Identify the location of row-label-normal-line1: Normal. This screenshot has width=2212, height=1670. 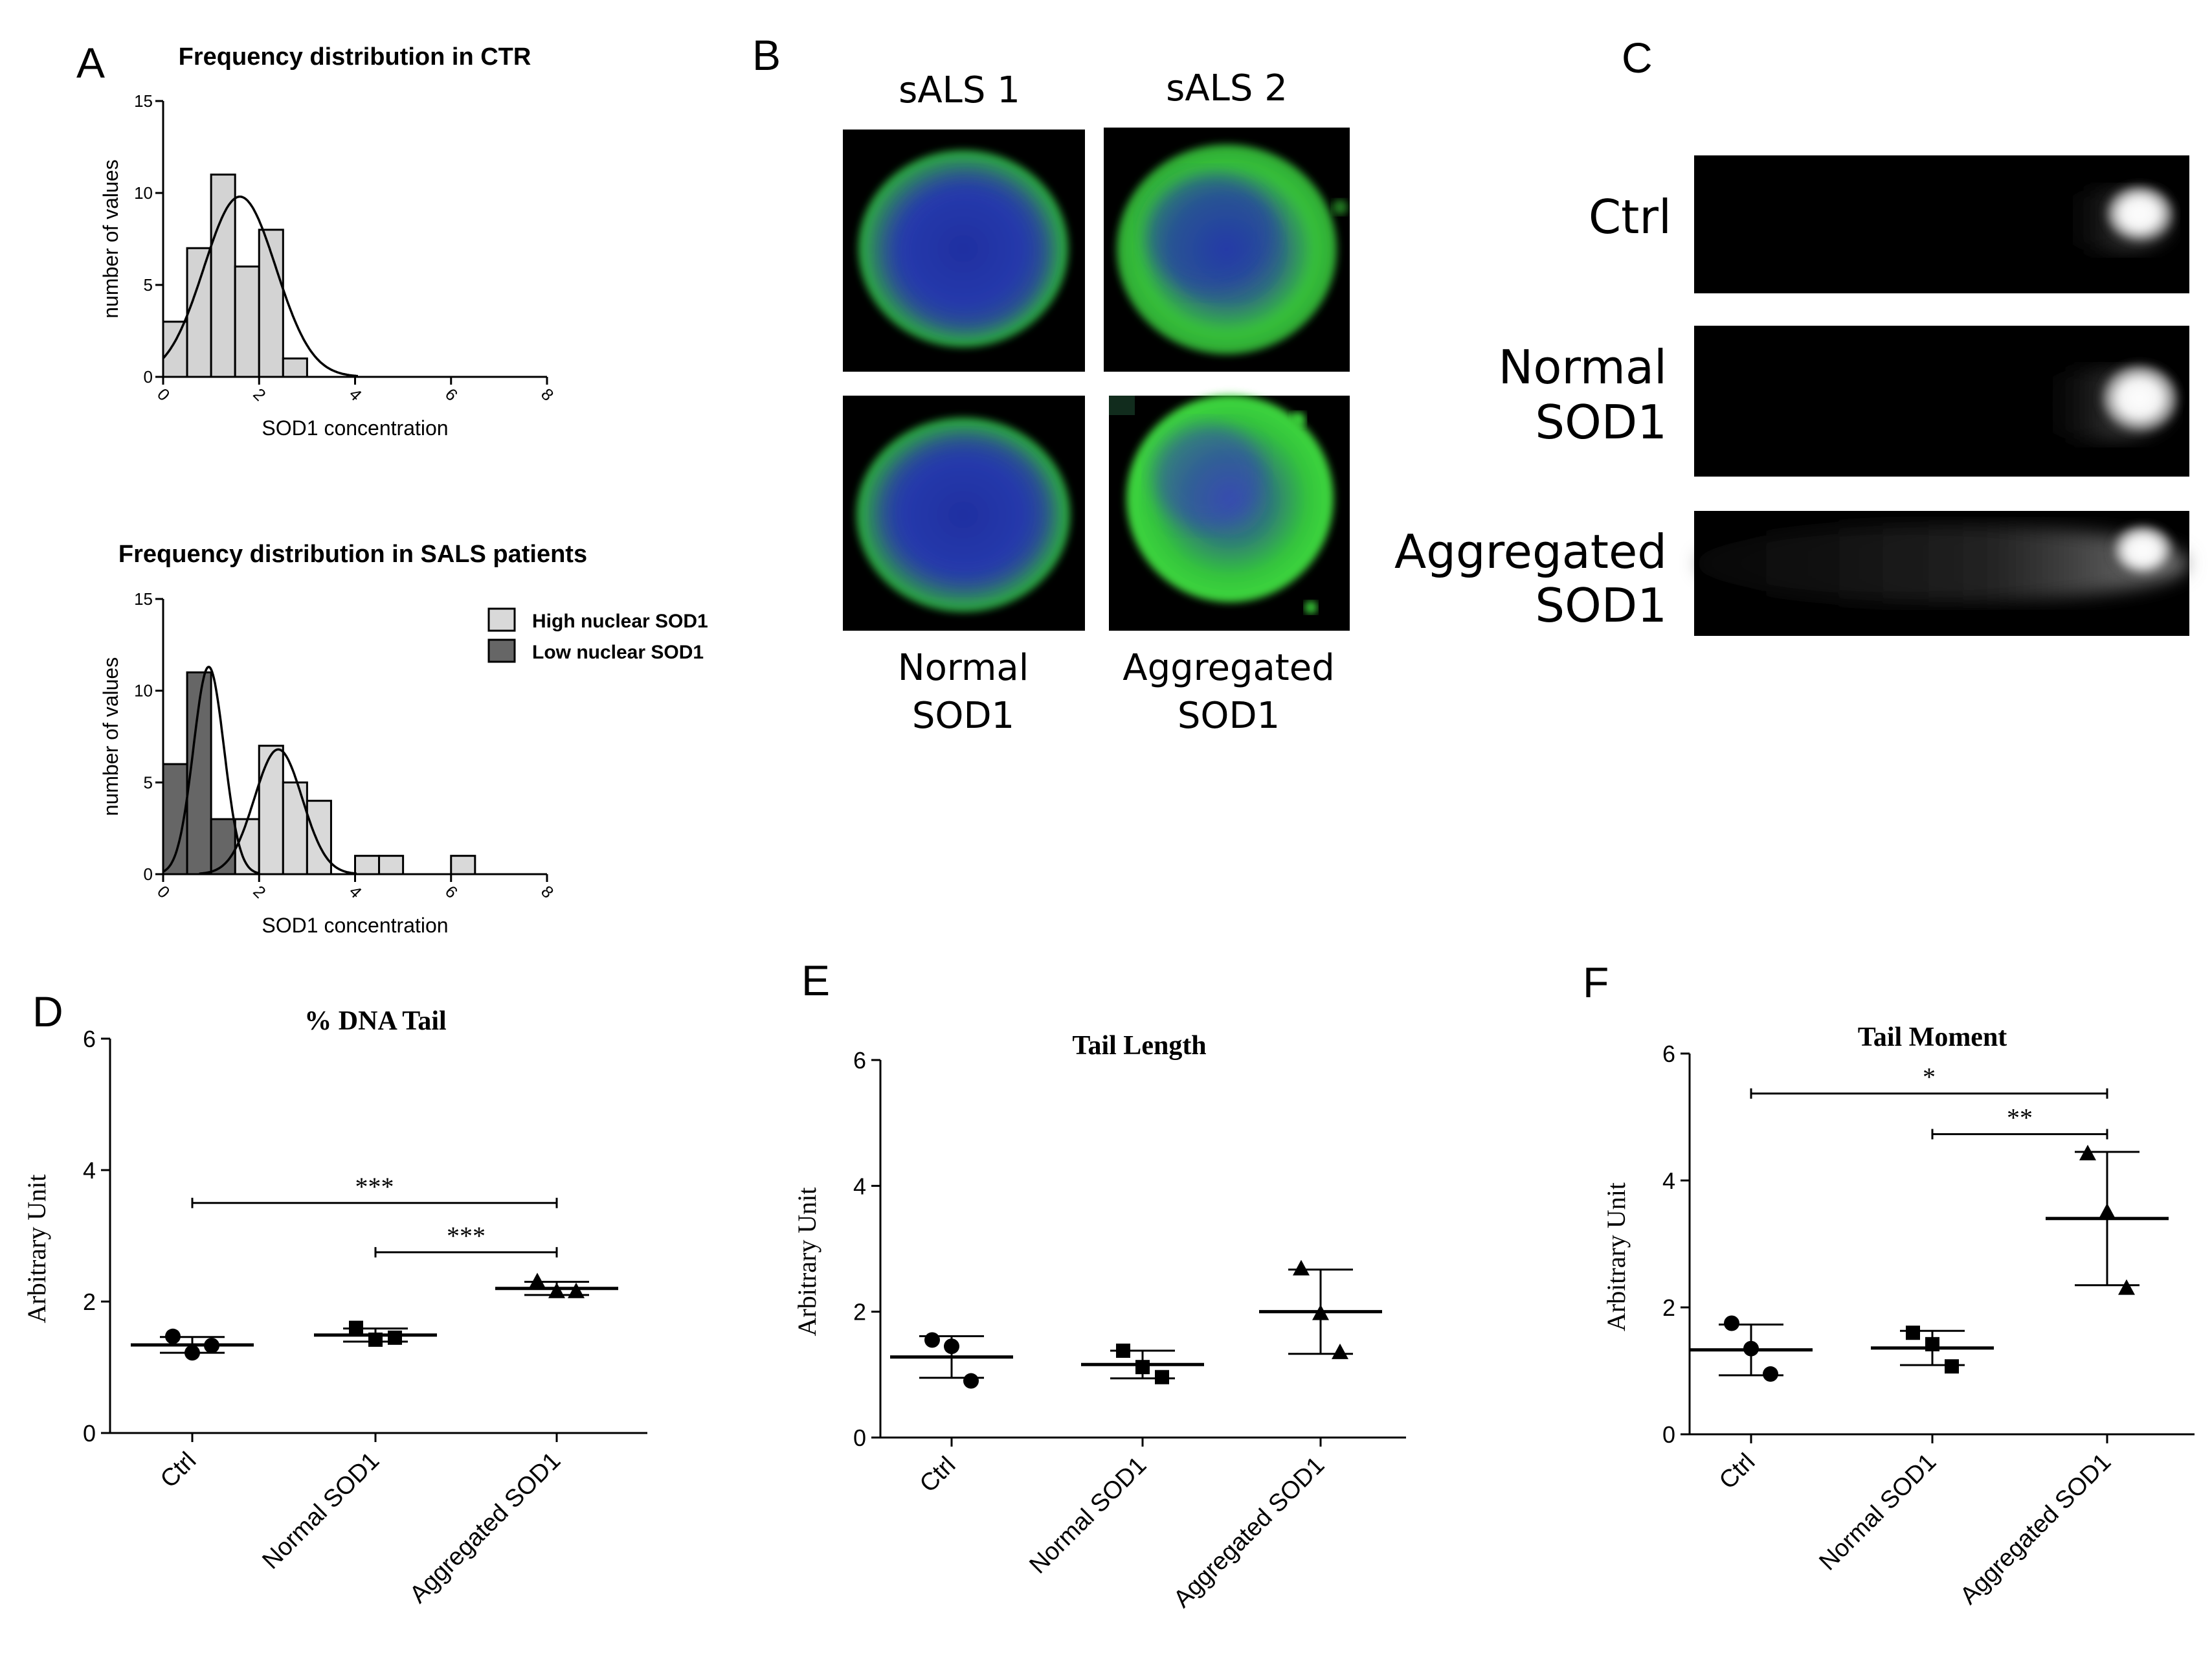
(963, 668).